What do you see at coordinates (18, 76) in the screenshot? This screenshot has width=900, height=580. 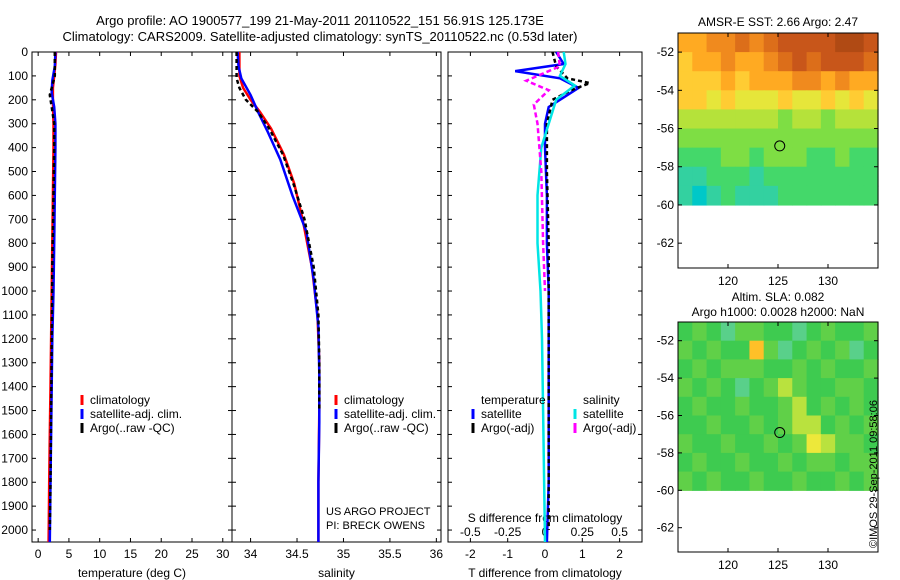 I see `y-tick-label: 100` at bounding box center [18, 76].